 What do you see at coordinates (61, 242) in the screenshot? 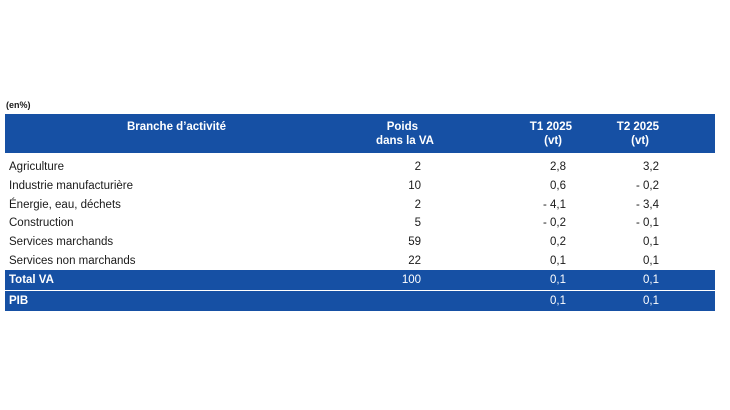
I see `cell-branche: Services marchands` at bounding box center [61, 242].